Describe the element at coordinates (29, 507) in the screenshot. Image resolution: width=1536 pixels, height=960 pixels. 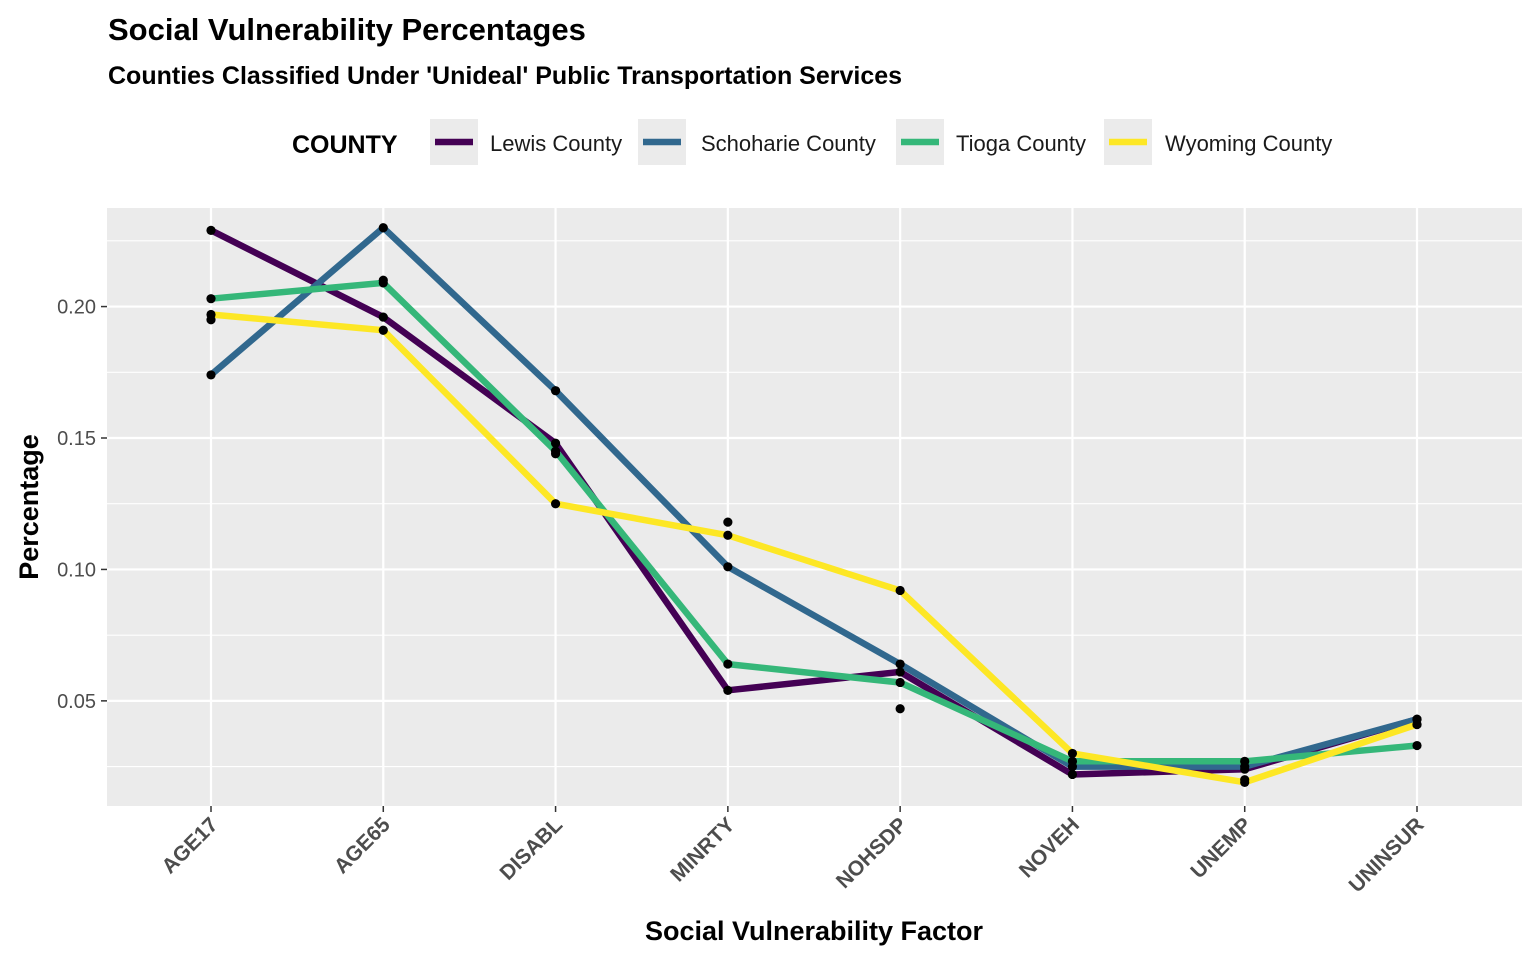
I see `y-axis-label: Percentage` at that location.